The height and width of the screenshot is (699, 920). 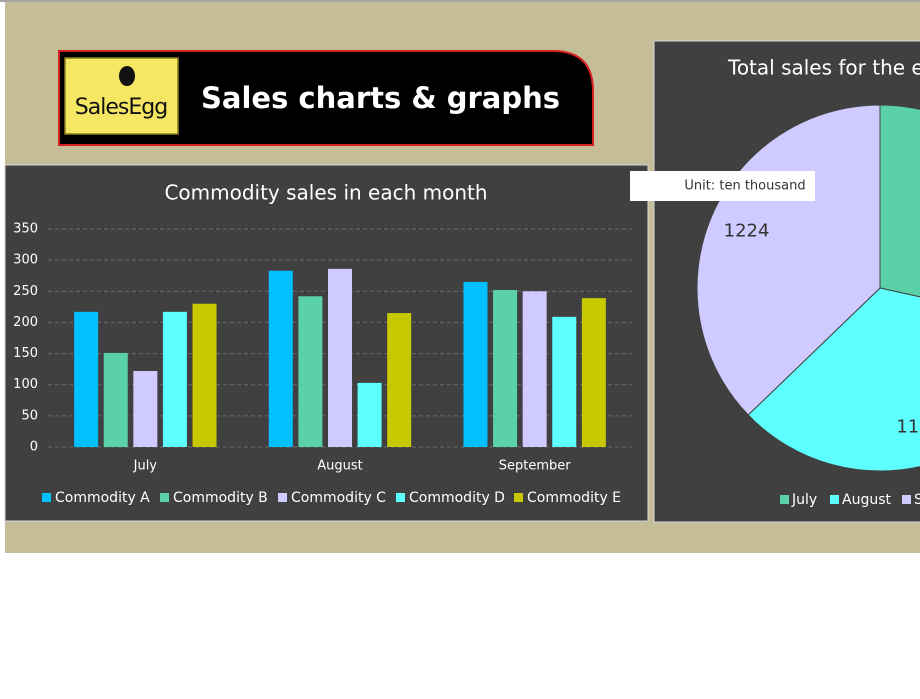 I want to click on logo-egg, so click(x=127, y=76).